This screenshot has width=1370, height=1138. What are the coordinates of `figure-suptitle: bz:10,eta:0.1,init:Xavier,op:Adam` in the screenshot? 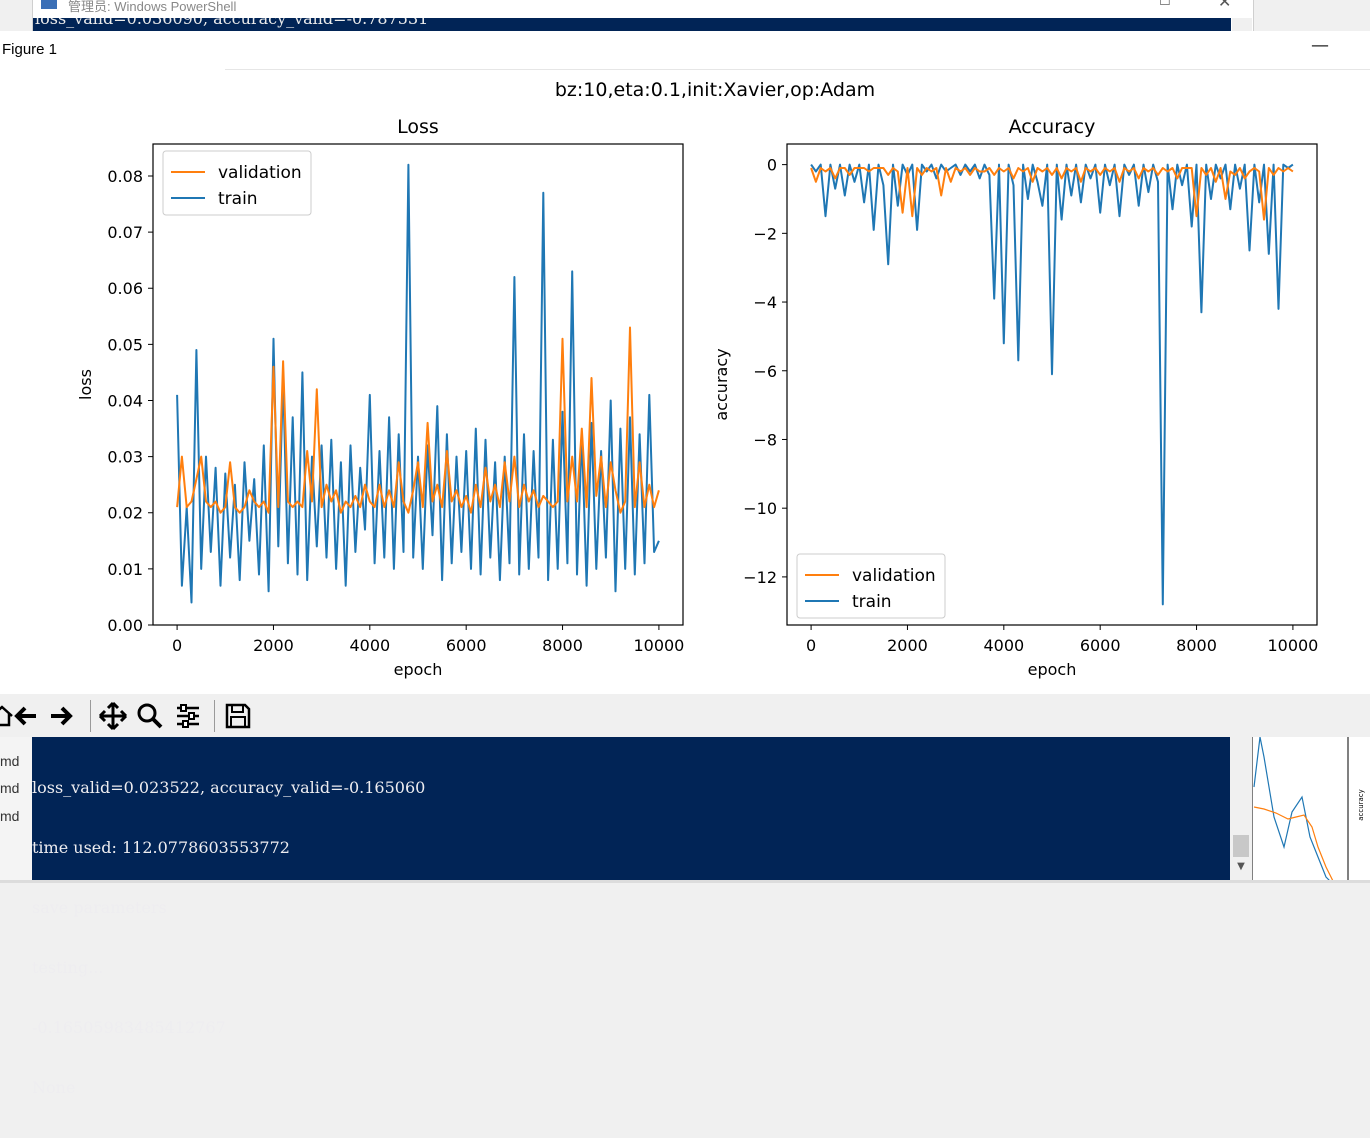 It's located at (715, 90).